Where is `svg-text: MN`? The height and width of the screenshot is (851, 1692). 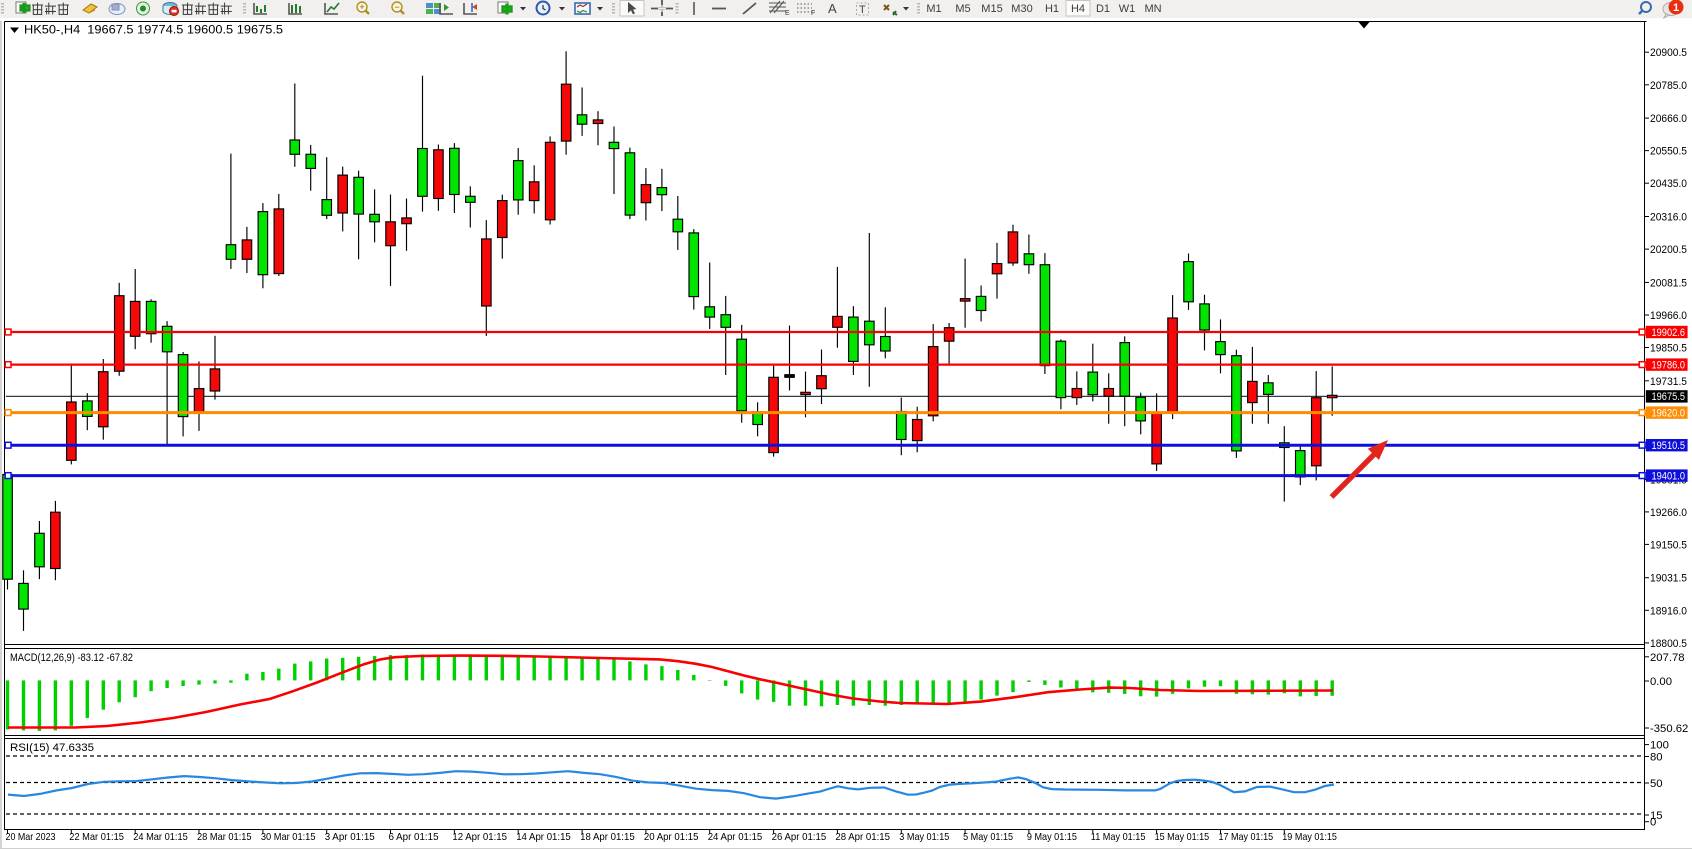 svg-text: MN is located at coordinates (1152, 9).